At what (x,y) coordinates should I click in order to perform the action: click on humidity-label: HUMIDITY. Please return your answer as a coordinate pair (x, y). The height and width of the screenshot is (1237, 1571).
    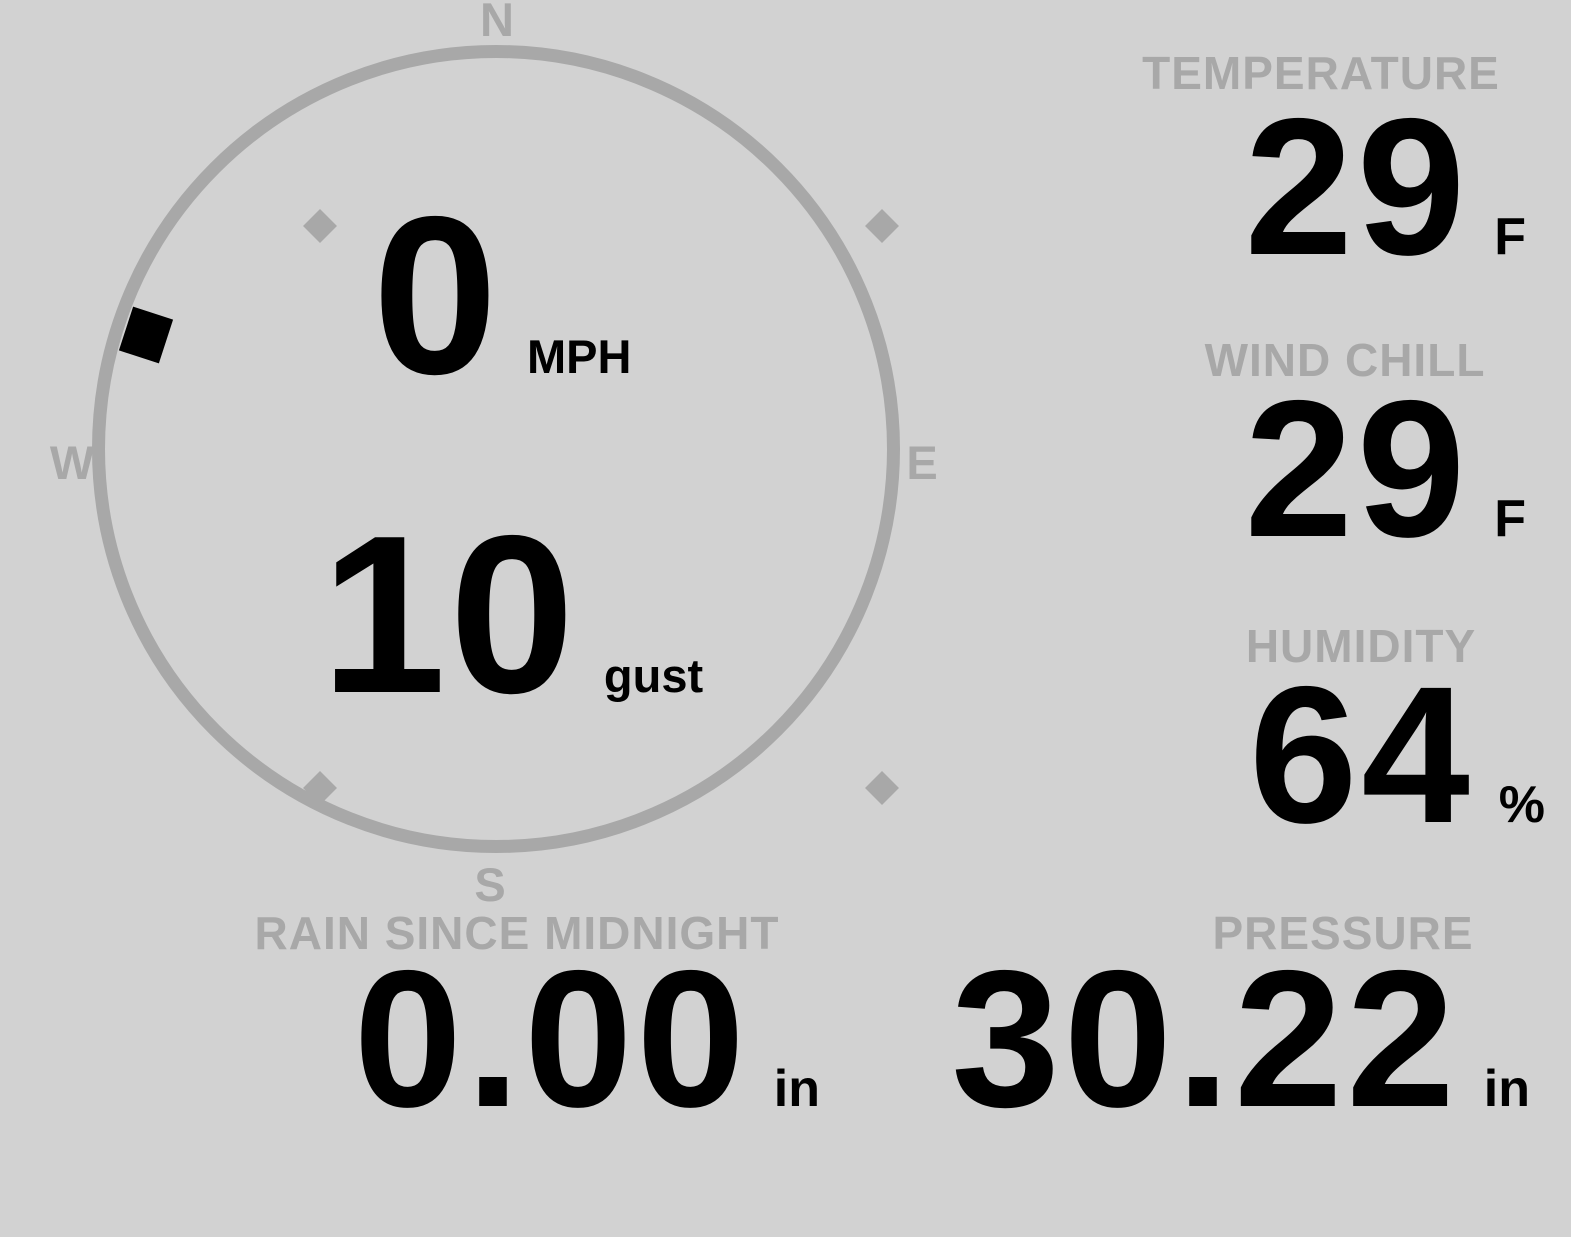
    Looking at the image, I should click on (1361, 646).